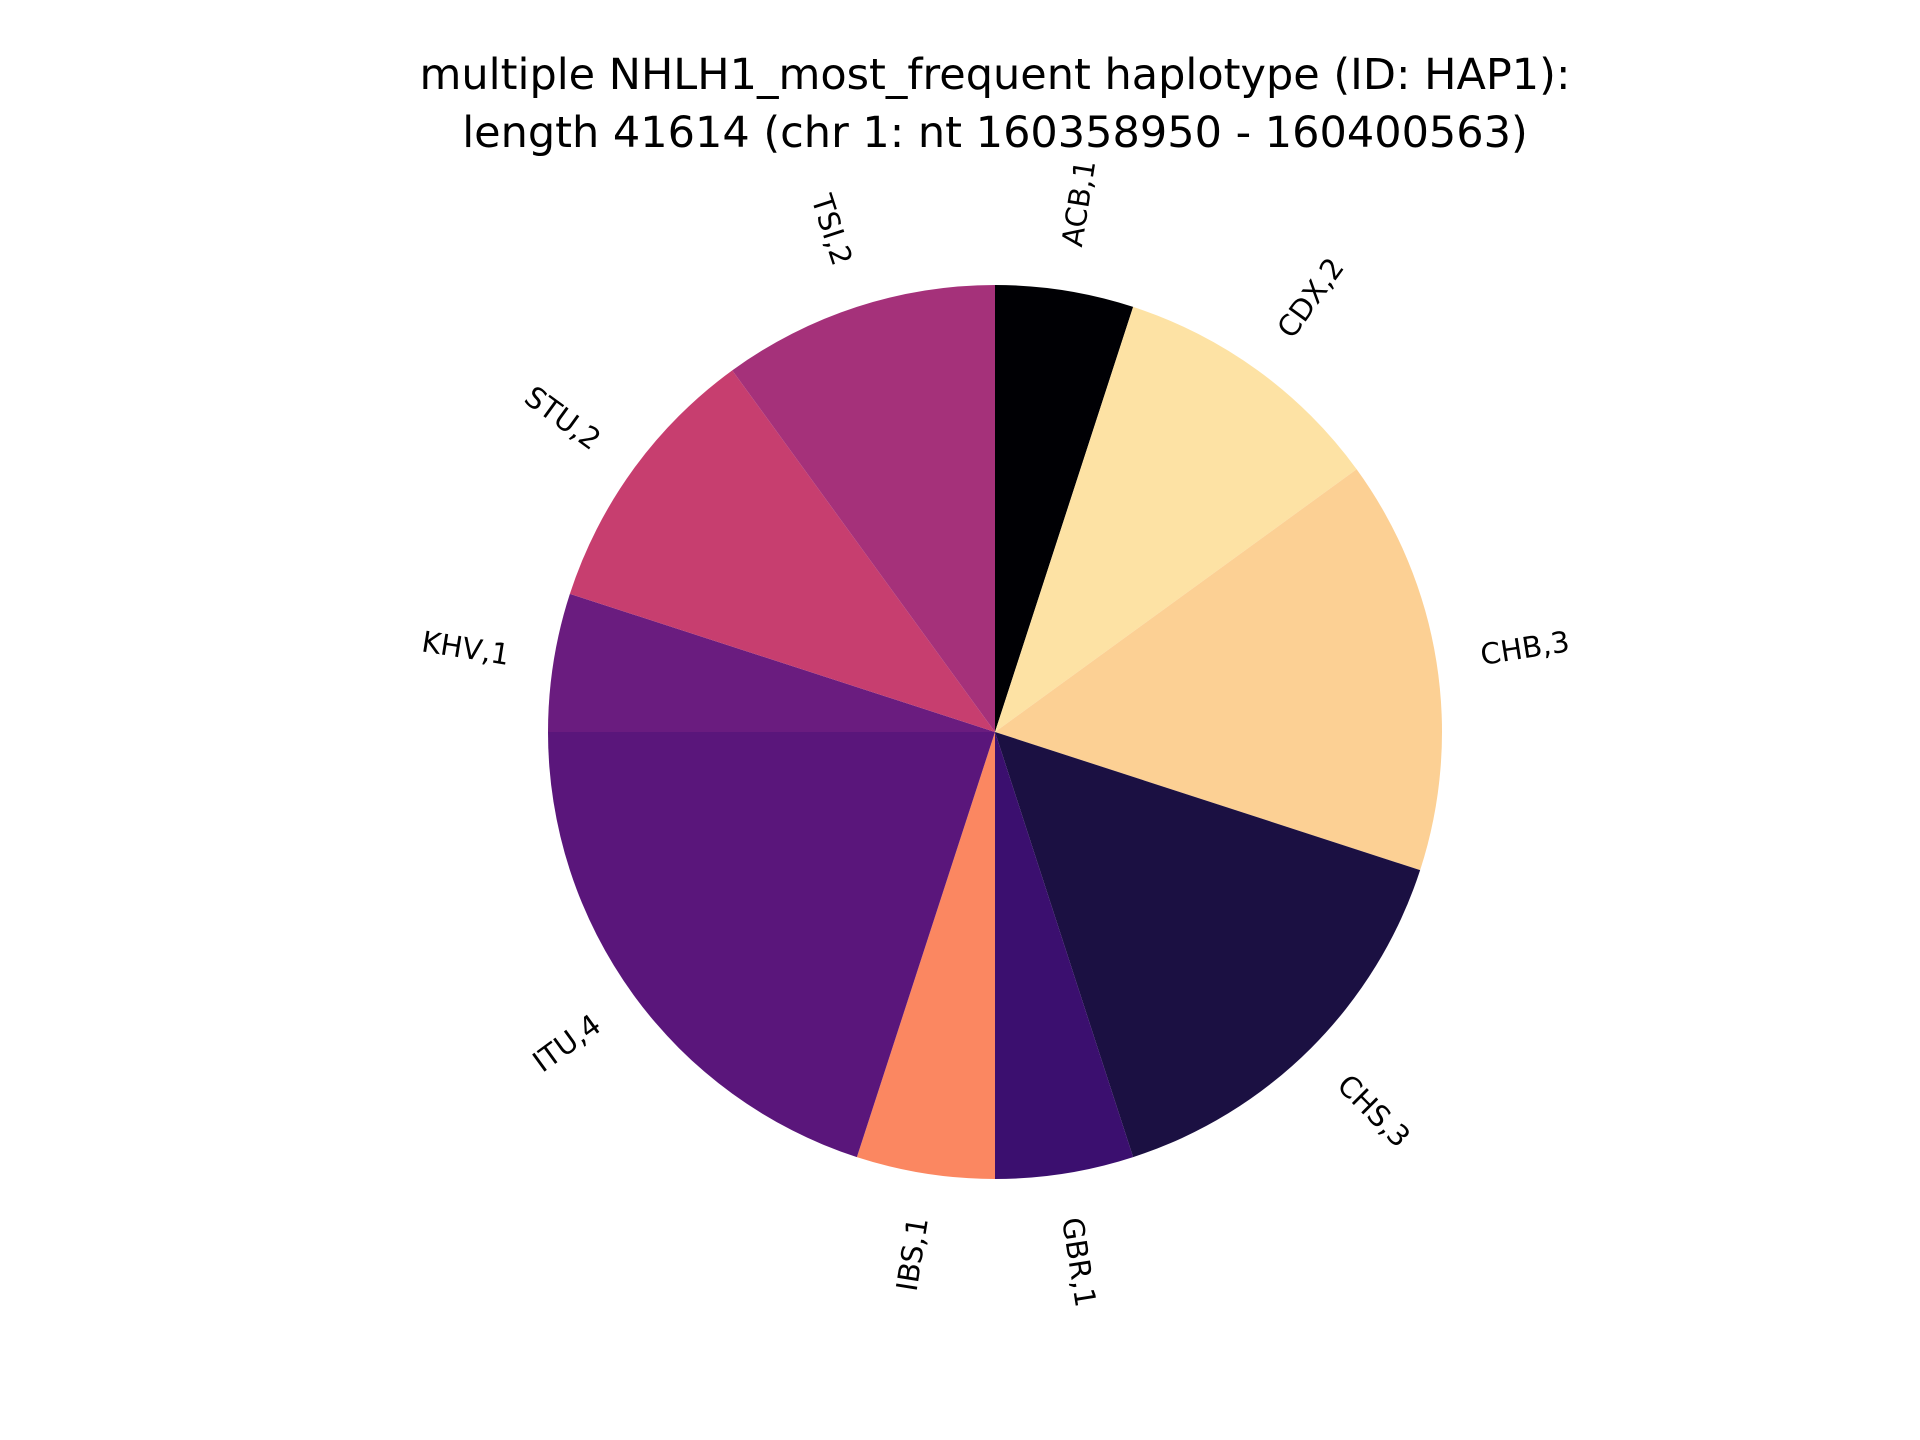 The height and width of the screenshot is (1440, 1920). What do you see at coordinates (771, 662) in the screenshot?
I see `pie-slice-khv` at bounding box center [771, 662].